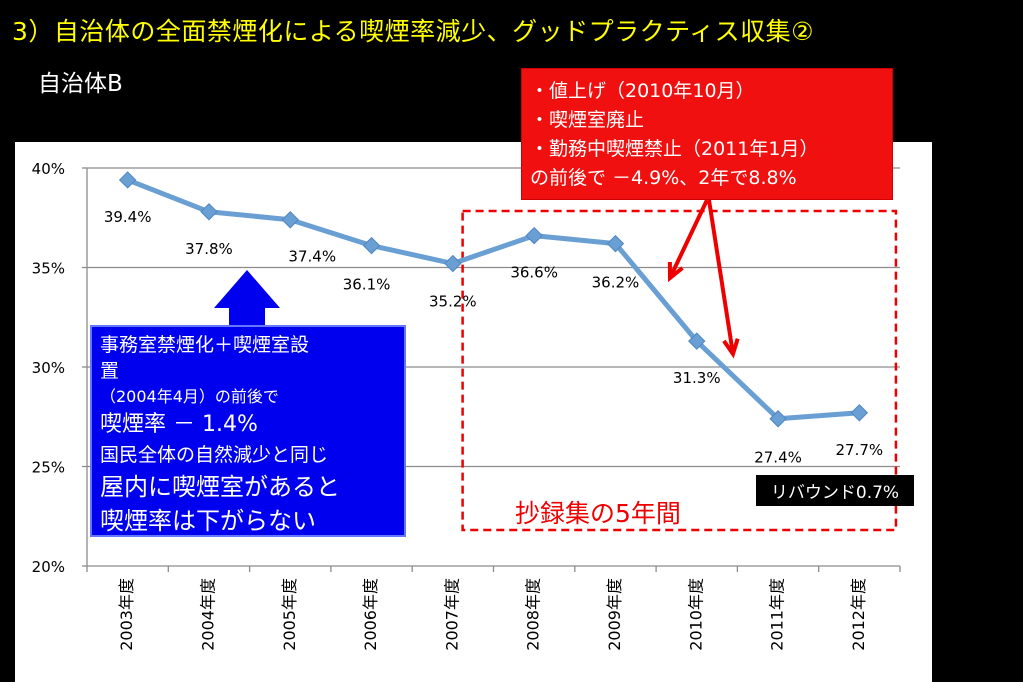 This screenshot has width=1023, height=682. I want to click on x-tick-label: 2003年度, so click(126, 614).